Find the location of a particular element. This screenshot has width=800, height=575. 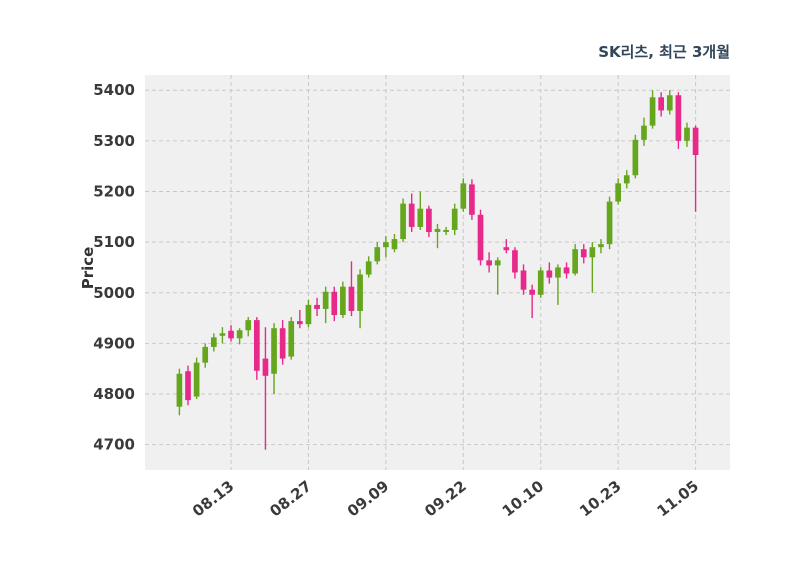

y-tick-label: 4800 is located at coordinates (114, 394).